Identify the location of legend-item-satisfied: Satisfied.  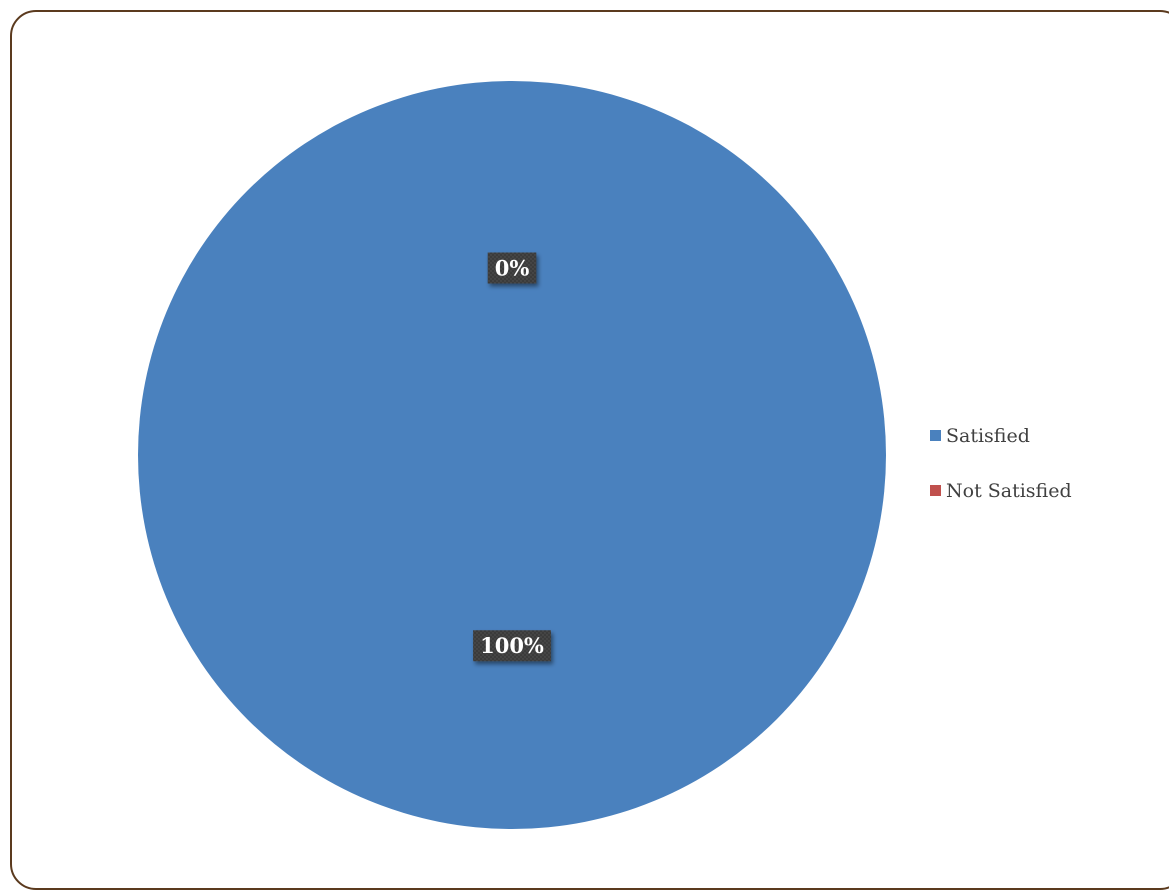
(1001, 435).